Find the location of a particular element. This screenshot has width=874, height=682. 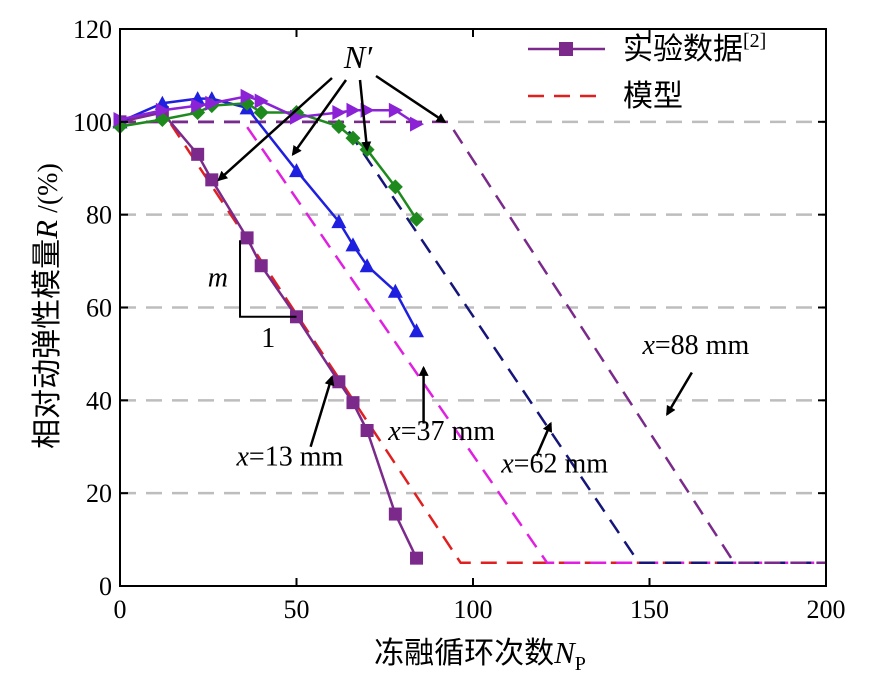

series-label: x=88 mm is located at coordinates (695, 345).